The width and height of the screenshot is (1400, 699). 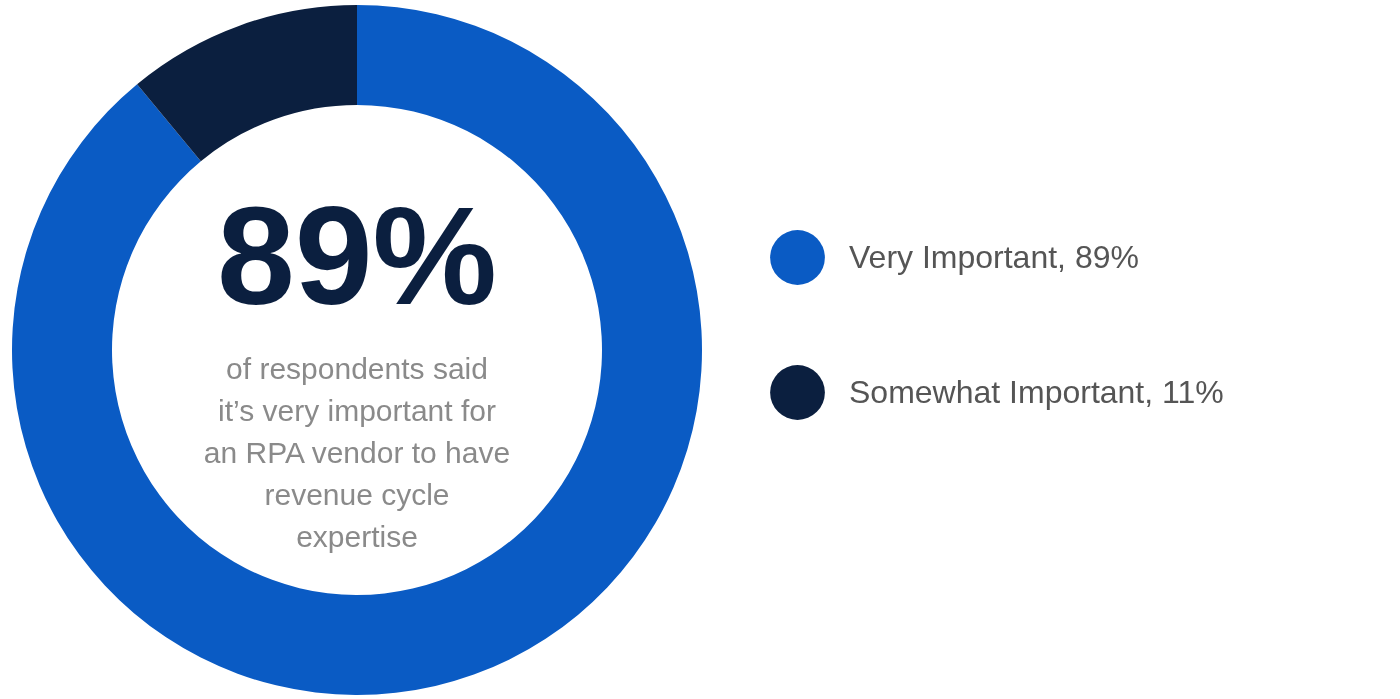 I want to click on text: 89%, so click(x=357, y=255).